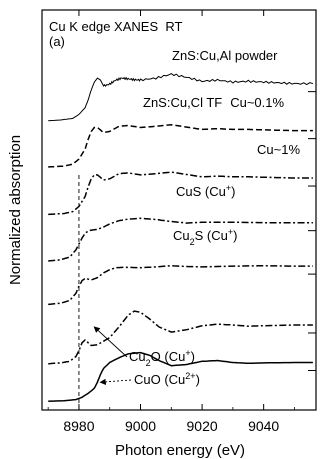 This screenshot has width=323, height=459. I want to click on series-label: CuO (Cu2+), so click(167, 379).